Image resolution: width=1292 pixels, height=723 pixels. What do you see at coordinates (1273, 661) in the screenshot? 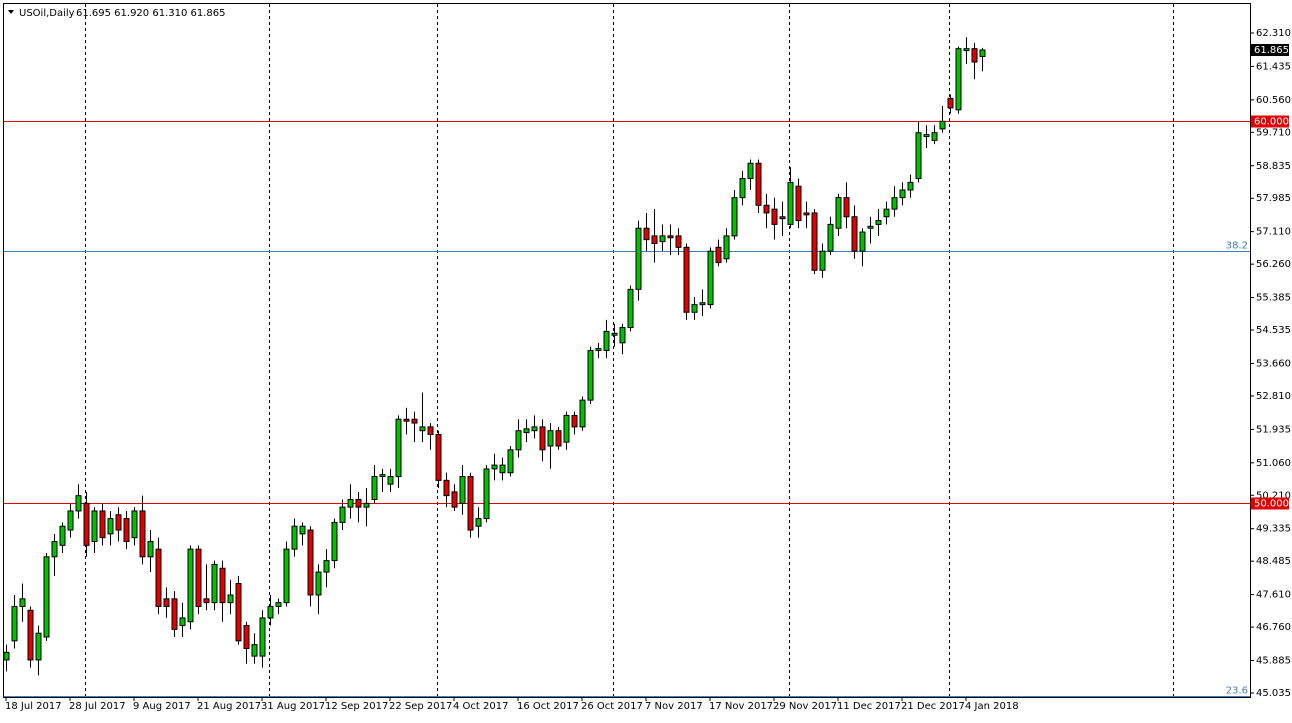
I see `y-tick-label: 45.885` at bounding box center [1273, 661].